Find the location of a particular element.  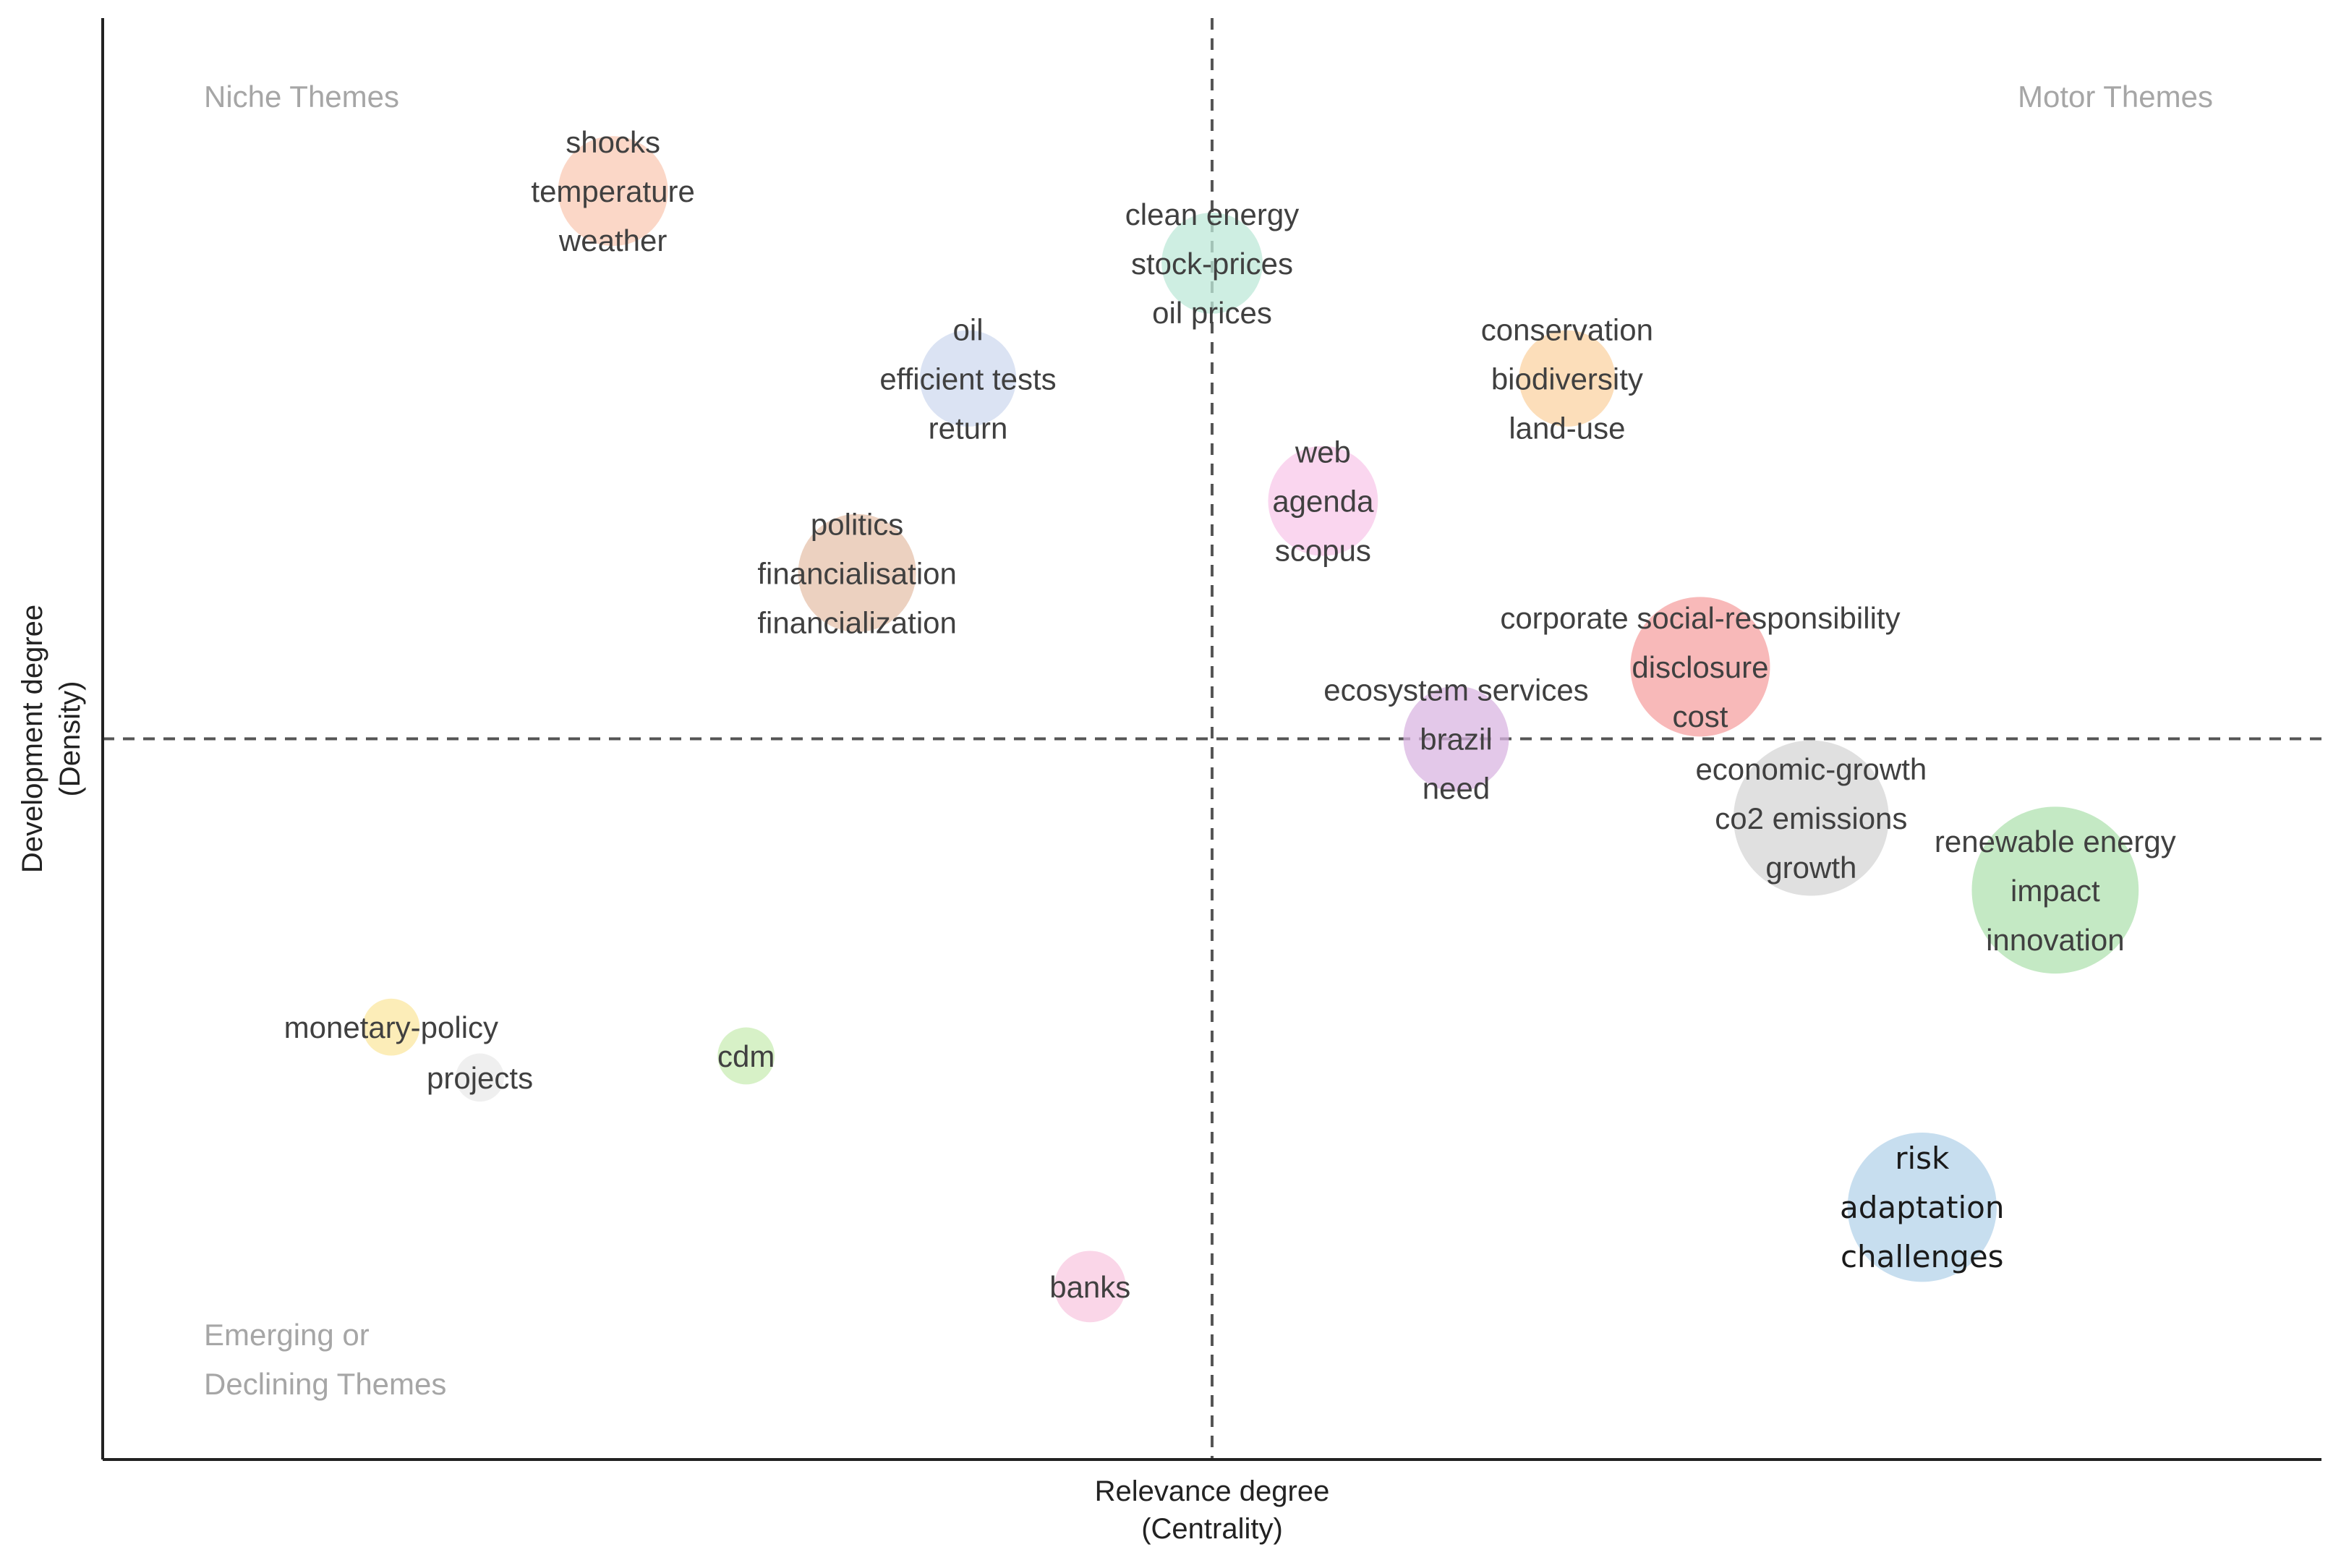

cluster-label-2-2: stock-prices is located at coordinates (1212, 264).